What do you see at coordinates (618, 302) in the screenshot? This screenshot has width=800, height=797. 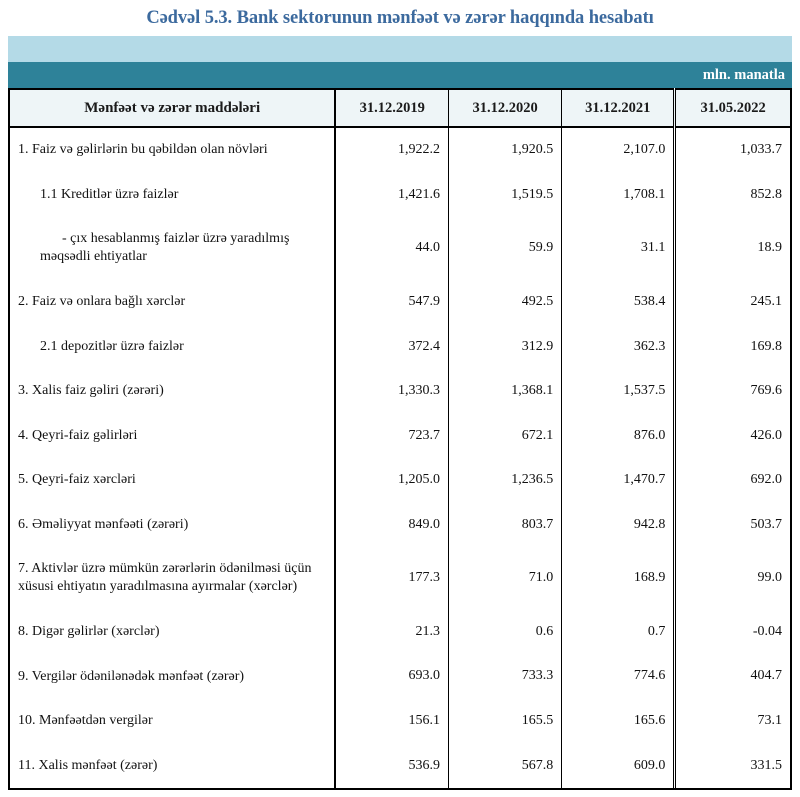 I see `cell-value: 538.4` at bounding box center [618, 302].